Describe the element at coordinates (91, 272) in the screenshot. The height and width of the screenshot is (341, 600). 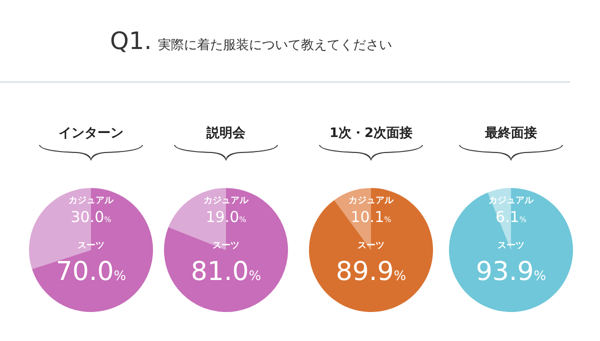
I see `data-label: 70.0%` at that location.